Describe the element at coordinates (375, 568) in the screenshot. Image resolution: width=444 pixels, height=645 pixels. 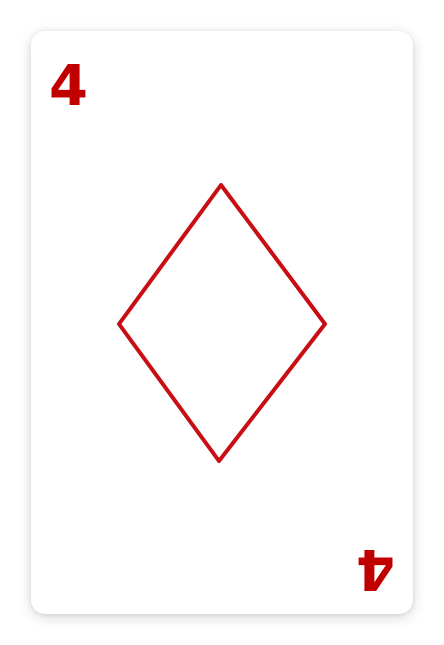
I see `rank-bottom-right: 4` at that location.